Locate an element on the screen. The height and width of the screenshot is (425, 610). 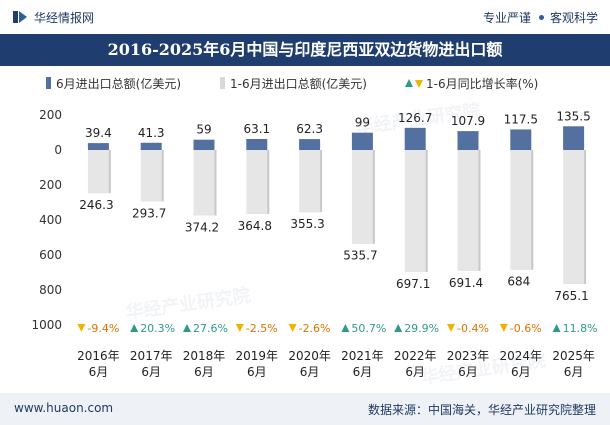
chart-title: 2016-2025年6月中国与印度尼西亚双边货物进出口额 is located at coordinates (305, 49).